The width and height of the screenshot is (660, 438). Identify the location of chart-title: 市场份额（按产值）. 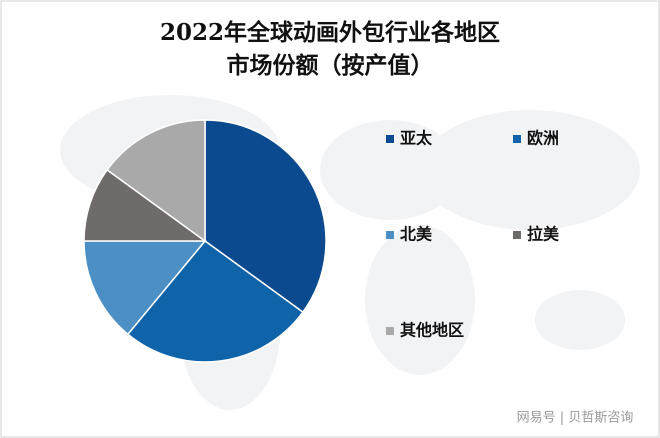
(330, 65).